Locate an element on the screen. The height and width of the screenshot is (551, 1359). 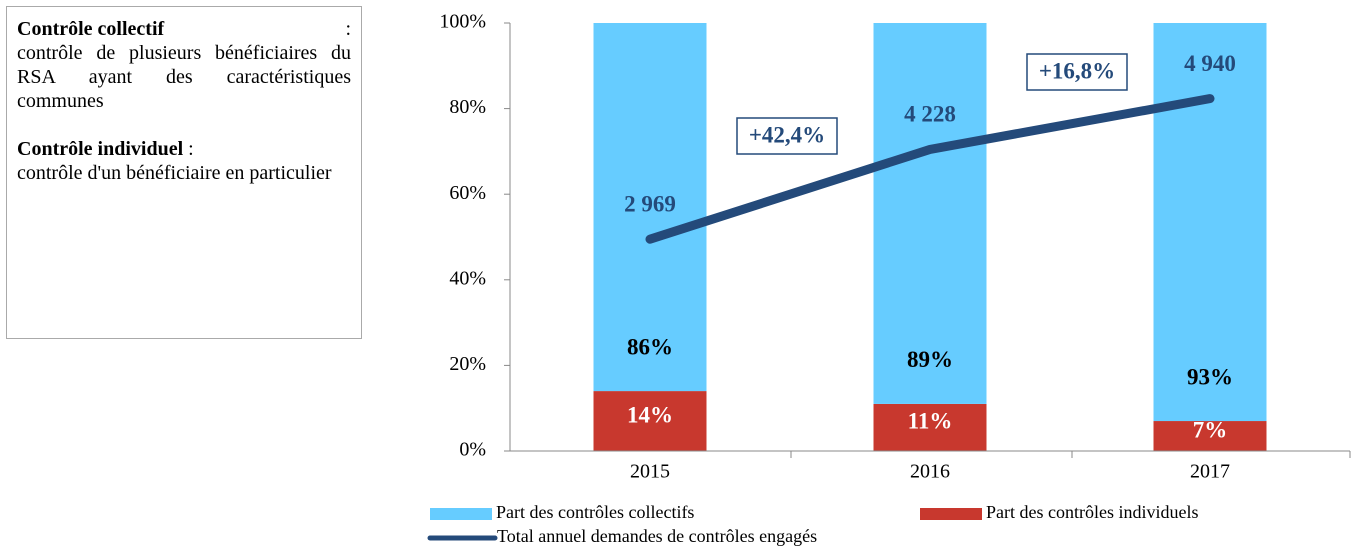
y-tick-label: 60% is located at coordinates (467, 193).